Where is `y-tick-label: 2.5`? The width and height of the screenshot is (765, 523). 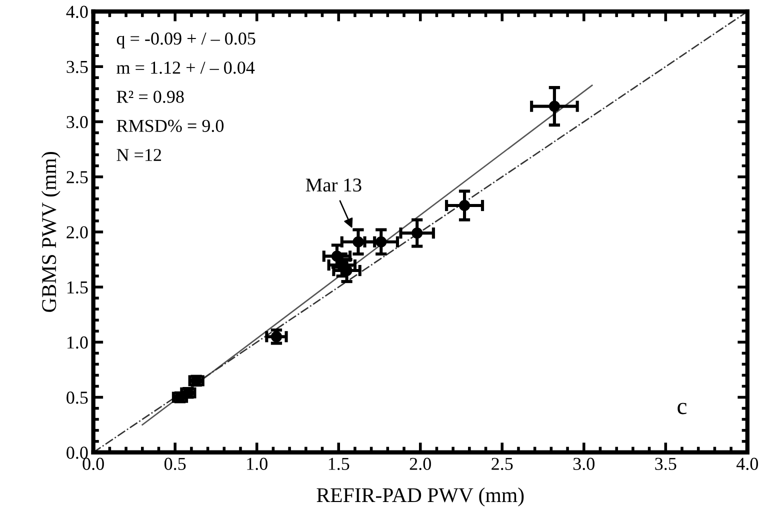 y-tick-label: 2.5 is located at coordinates (77, 177).